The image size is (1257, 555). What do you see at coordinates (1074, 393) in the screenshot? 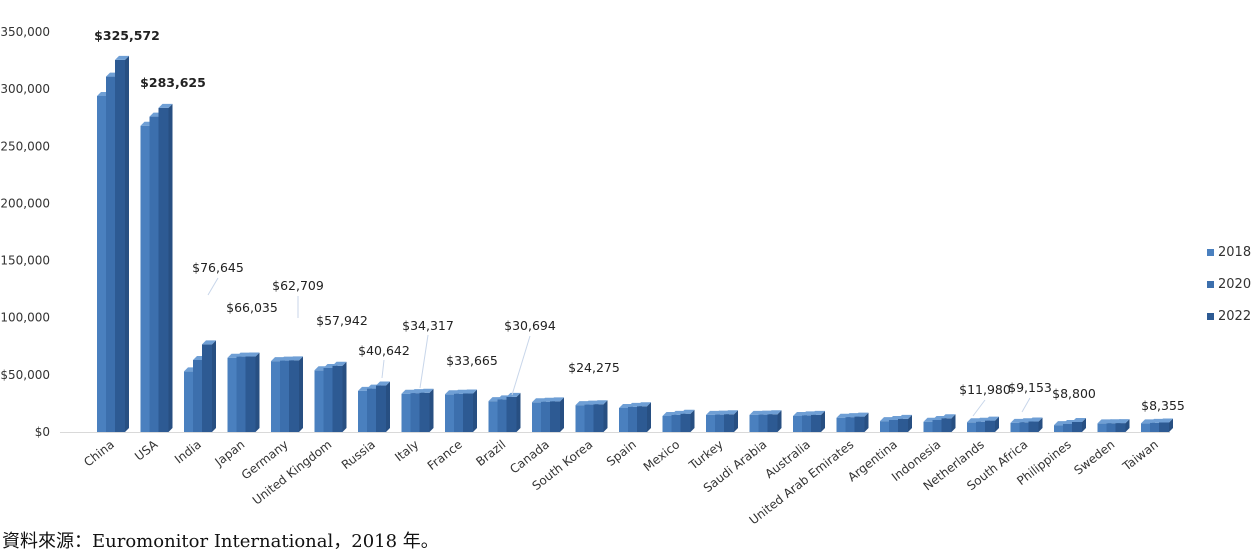
I see `data-label: $8,800` at bounding box center [1074, 393].